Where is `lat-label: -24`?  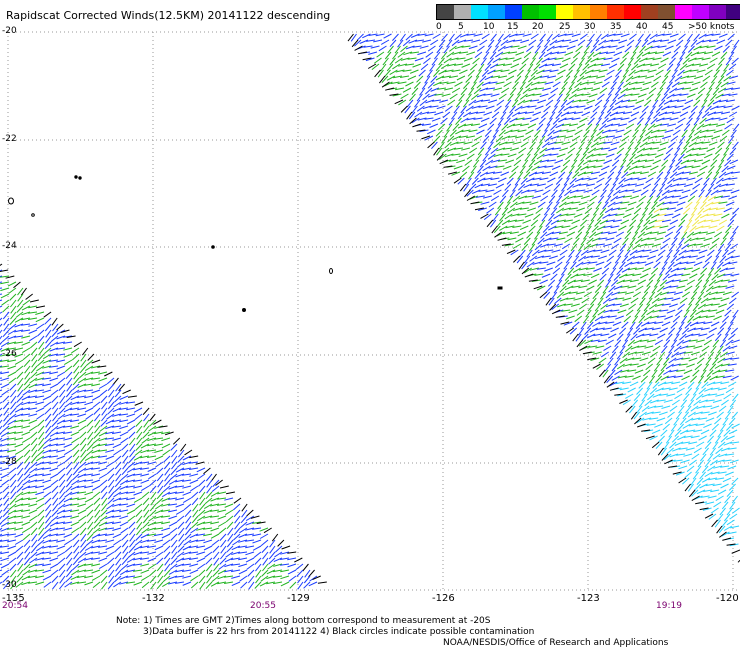
lat-label: -24 is located at coordinates (9, 246).